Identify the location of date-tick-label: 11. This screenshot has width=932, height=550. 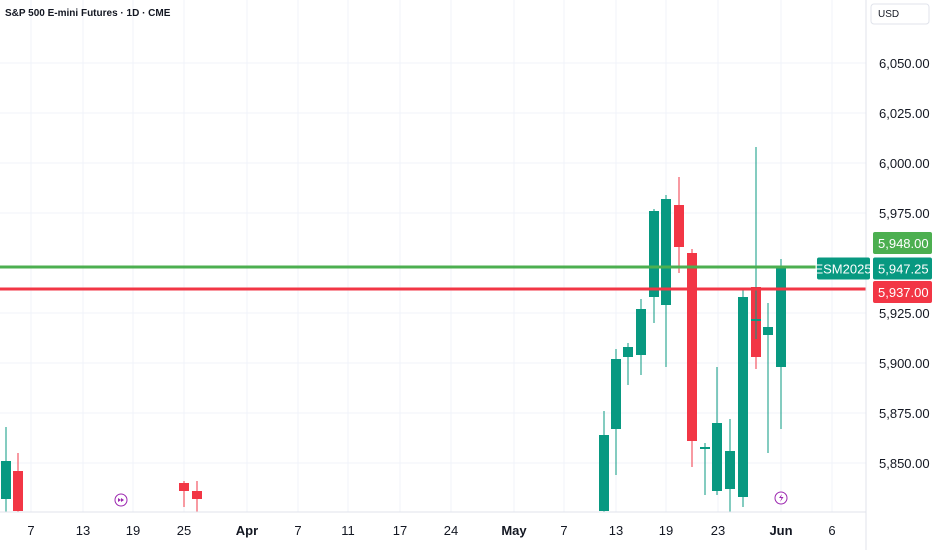
(348, 530).